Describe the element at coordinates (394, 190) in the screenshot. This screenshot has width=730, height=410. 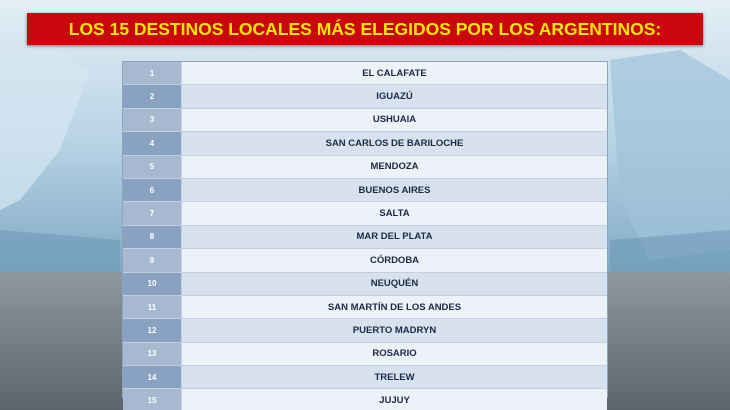
I see `destination-cell: BUENOS AIRES` at that location.